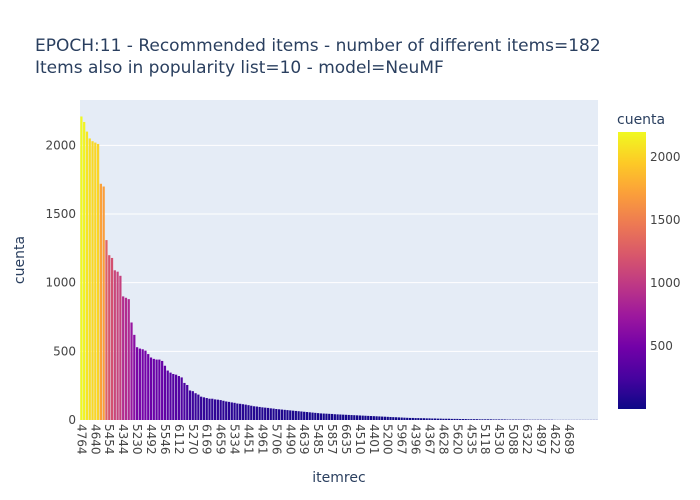  I want to click on x-tick-label: 5334, so click(235, 439).